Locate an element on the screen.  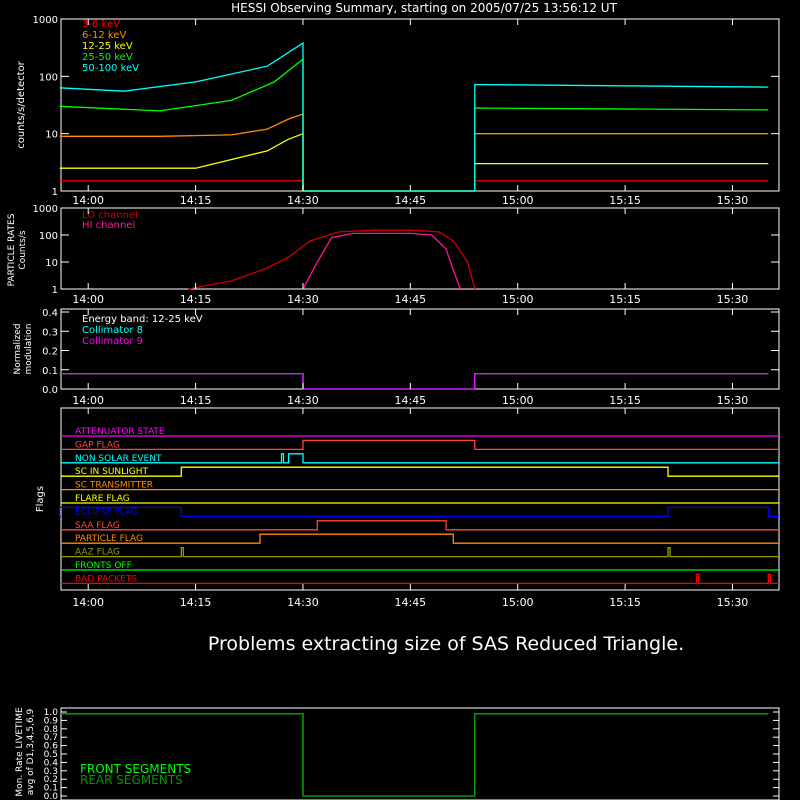
flag-label: FRONTS OFF is located at coordinates (103, 566).